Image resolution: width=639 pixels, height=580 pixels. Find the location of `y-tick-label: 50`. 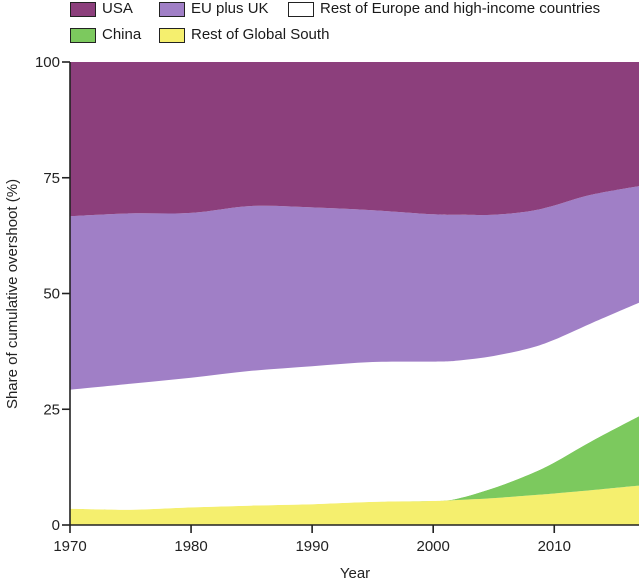

y-tick-label: 50 is located at coordinates (51, 294).